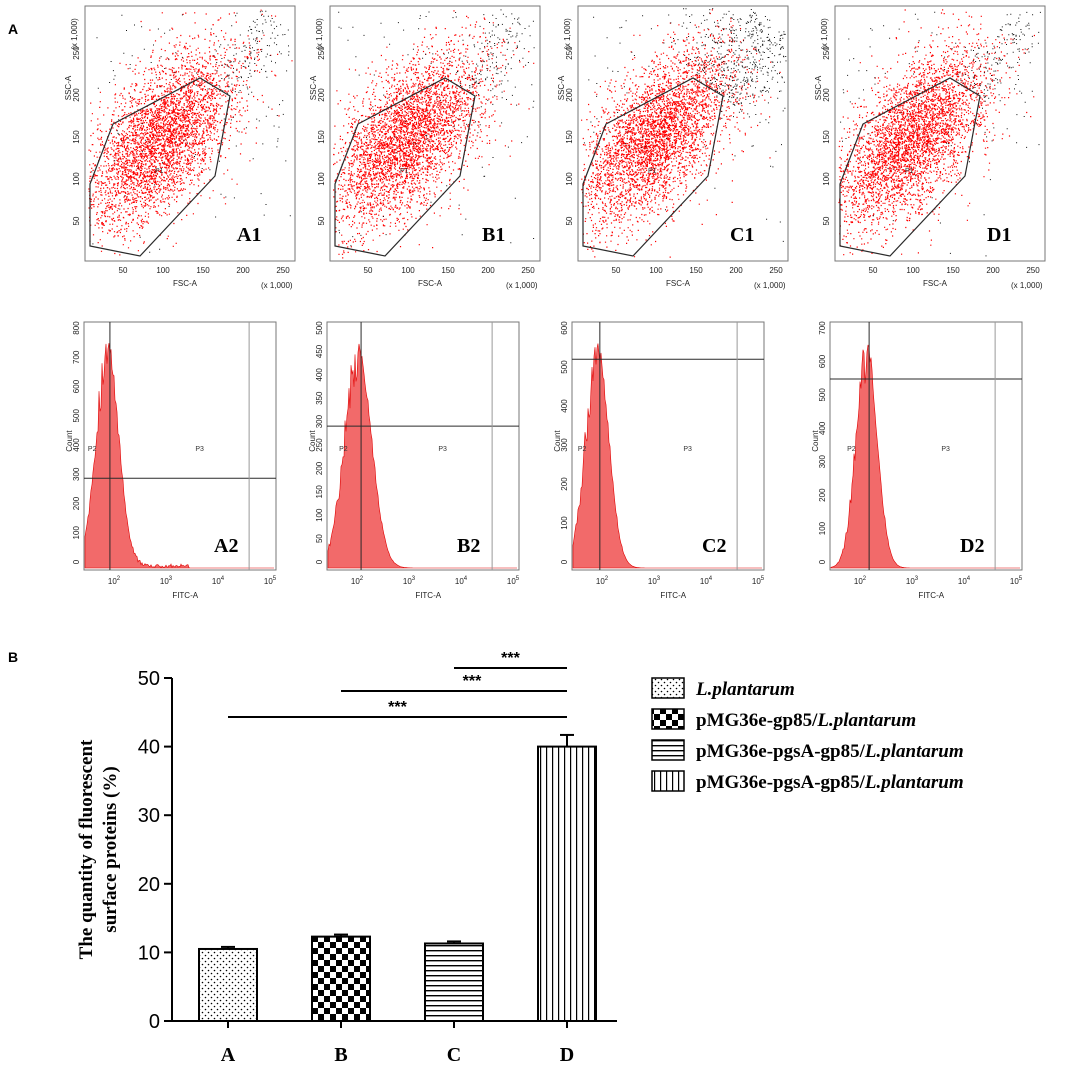  I want to click on scatter-frame, so click(683, 133).